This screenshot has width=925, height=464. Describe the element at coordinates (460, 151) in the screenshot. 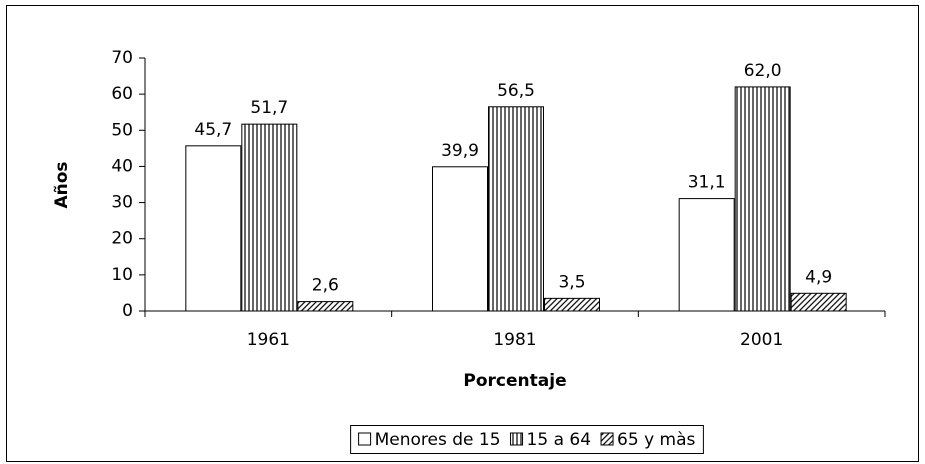

I see `value-label: 39,9` at that location.